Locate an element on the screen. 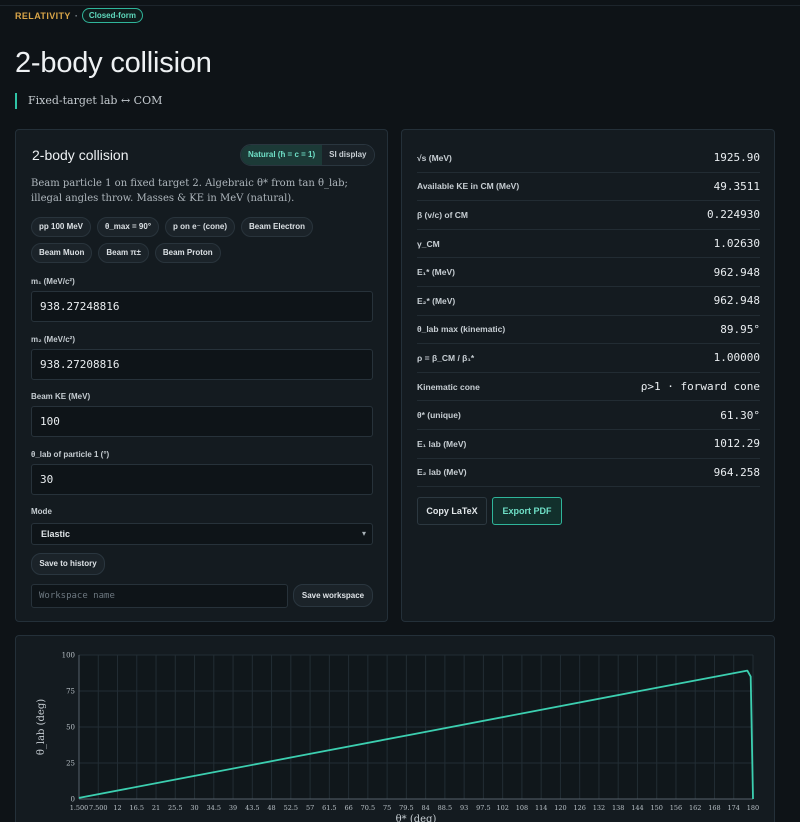  result-key: Available KE in CM (MeV) is located at coordinates (468, 186).